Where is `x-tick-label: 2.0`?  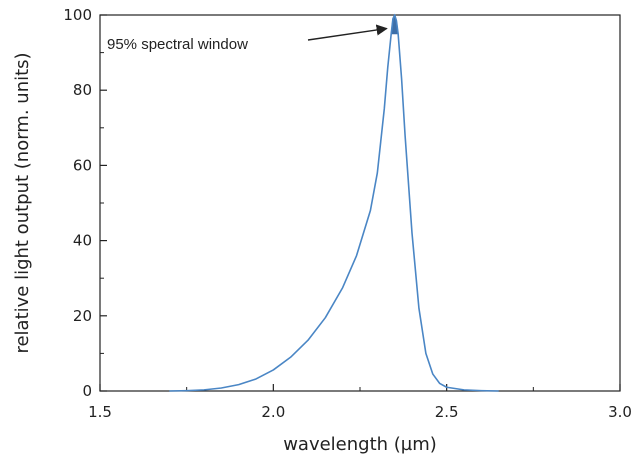
x-tick-label: 2.0 is located at coordinates (273, 412).